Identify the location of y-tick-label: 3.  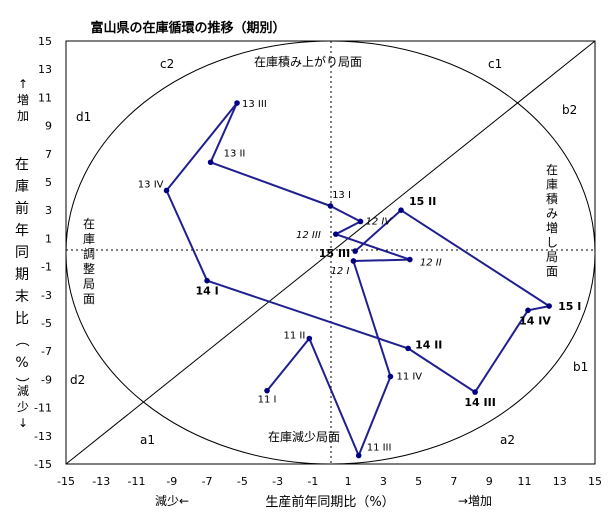
(48, 210).